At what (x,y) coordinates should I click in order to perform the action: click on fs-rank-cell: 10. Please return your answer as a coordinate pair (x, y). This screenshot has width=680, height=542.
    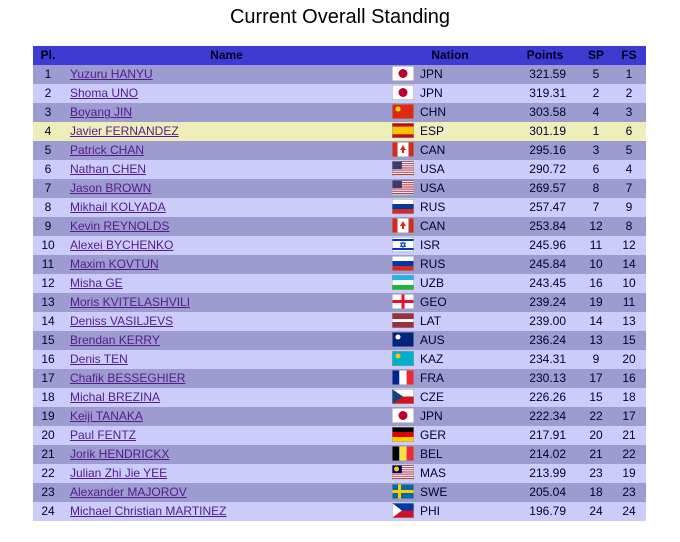
    Looking at the image, I should click on (629, 283).